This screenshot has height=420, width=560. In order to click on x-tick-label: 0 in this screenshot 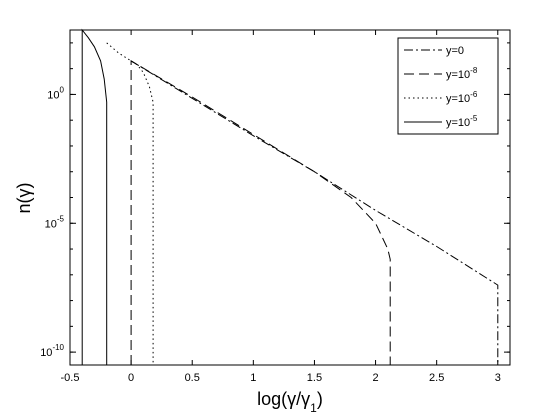, I will do `click(131, 378)`.